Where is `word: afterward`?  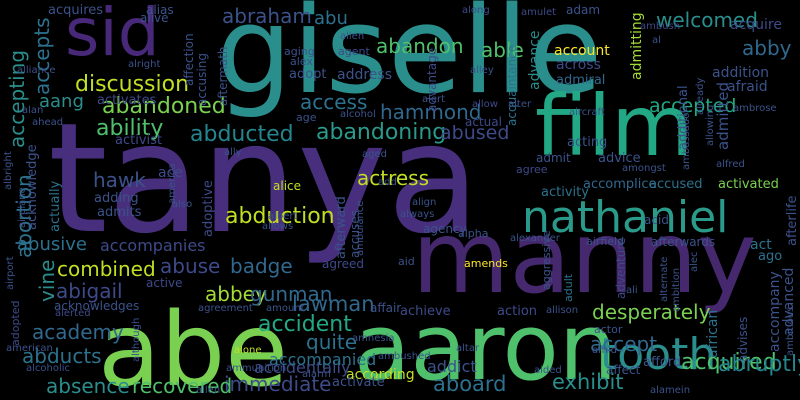
word: afterward is located at coordinates (341, 227).